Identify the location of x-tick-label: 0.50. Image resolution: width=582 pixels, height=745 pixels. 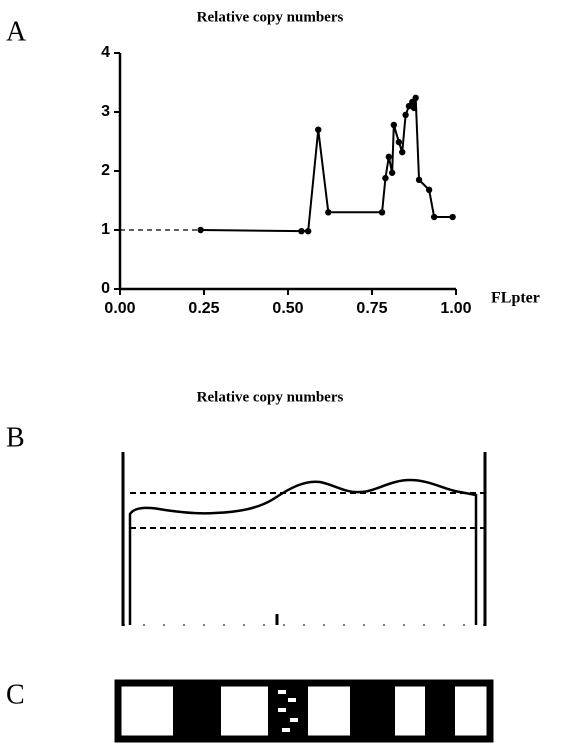
(287, 308).